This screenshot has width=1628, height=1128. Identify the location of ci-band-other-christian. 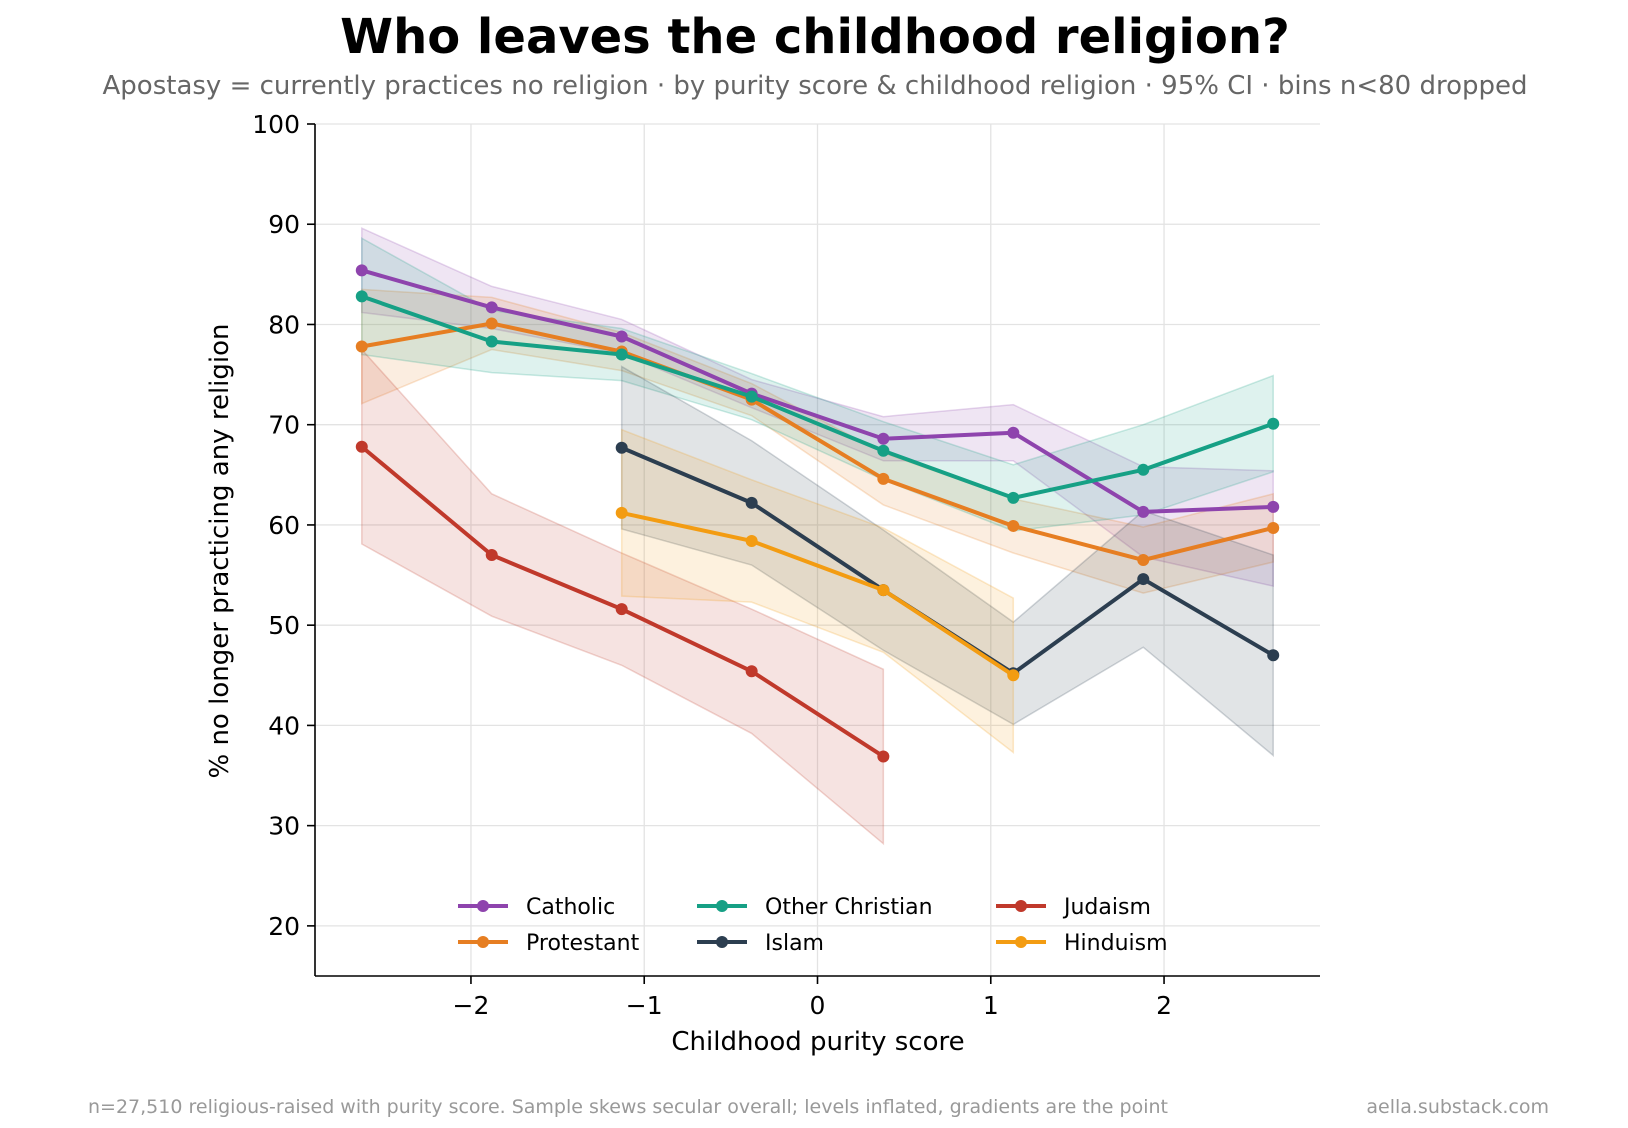
(817, 384).